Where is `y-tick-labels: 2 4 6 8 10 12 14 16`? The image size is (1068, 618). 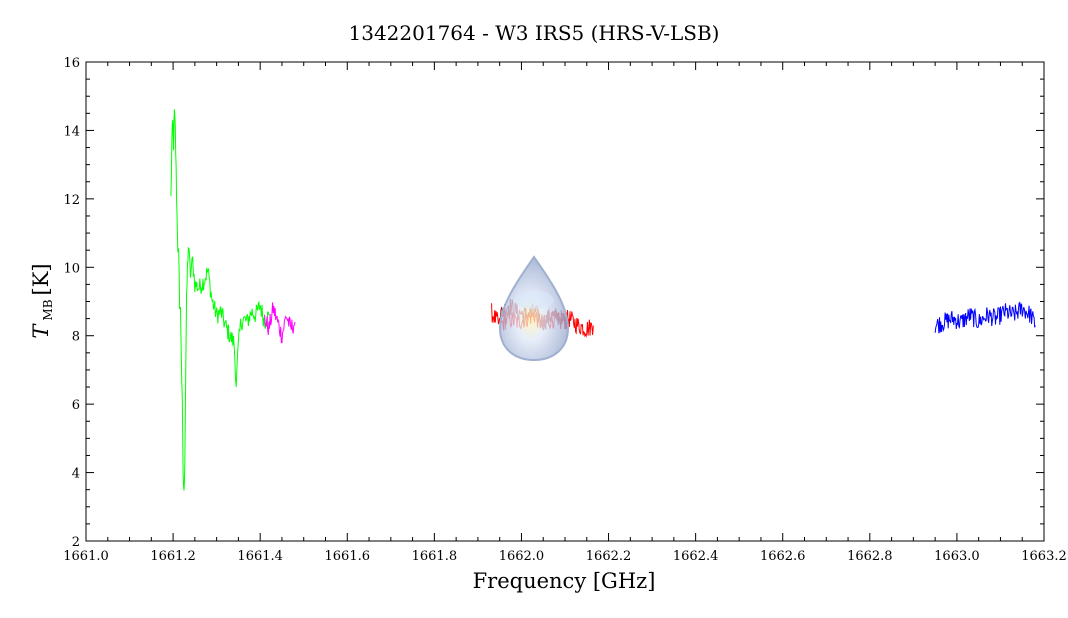
y-tick-labels: 2 4 6 8 10 12 14 16 is located at coordinates (71, 303).